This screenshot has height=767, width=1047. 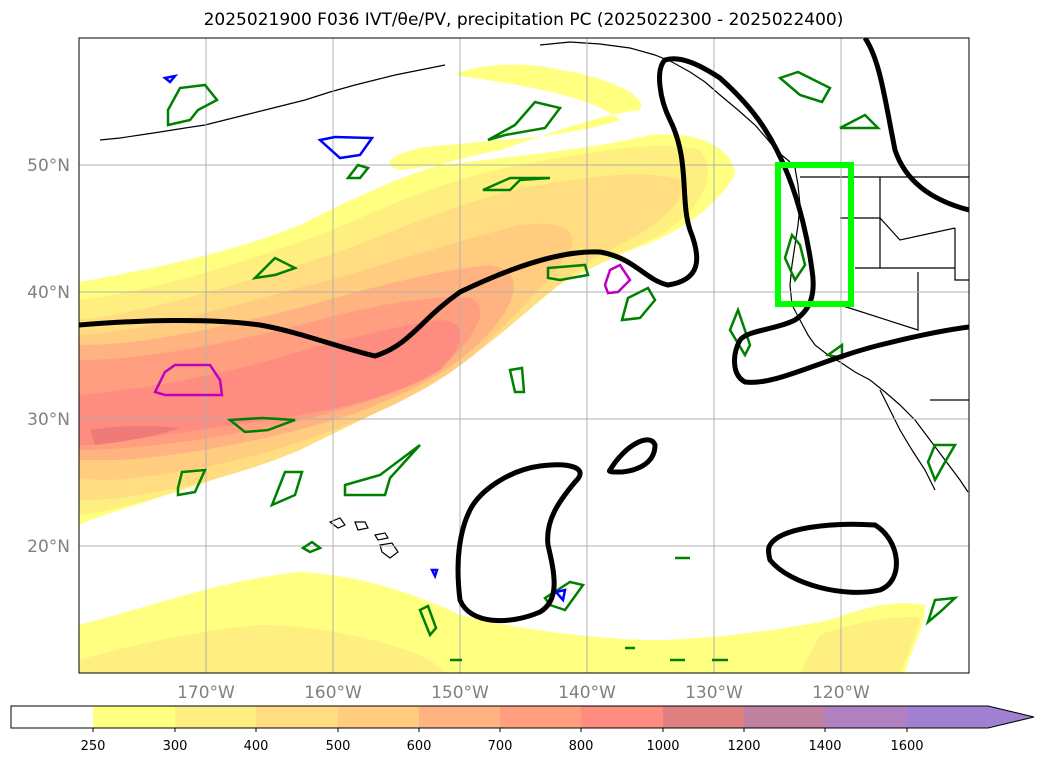 What do you see at coordinates (175, 746) in the screenshot?
I see `colorbar-label-300: 300` at bounding box center [175, 746].